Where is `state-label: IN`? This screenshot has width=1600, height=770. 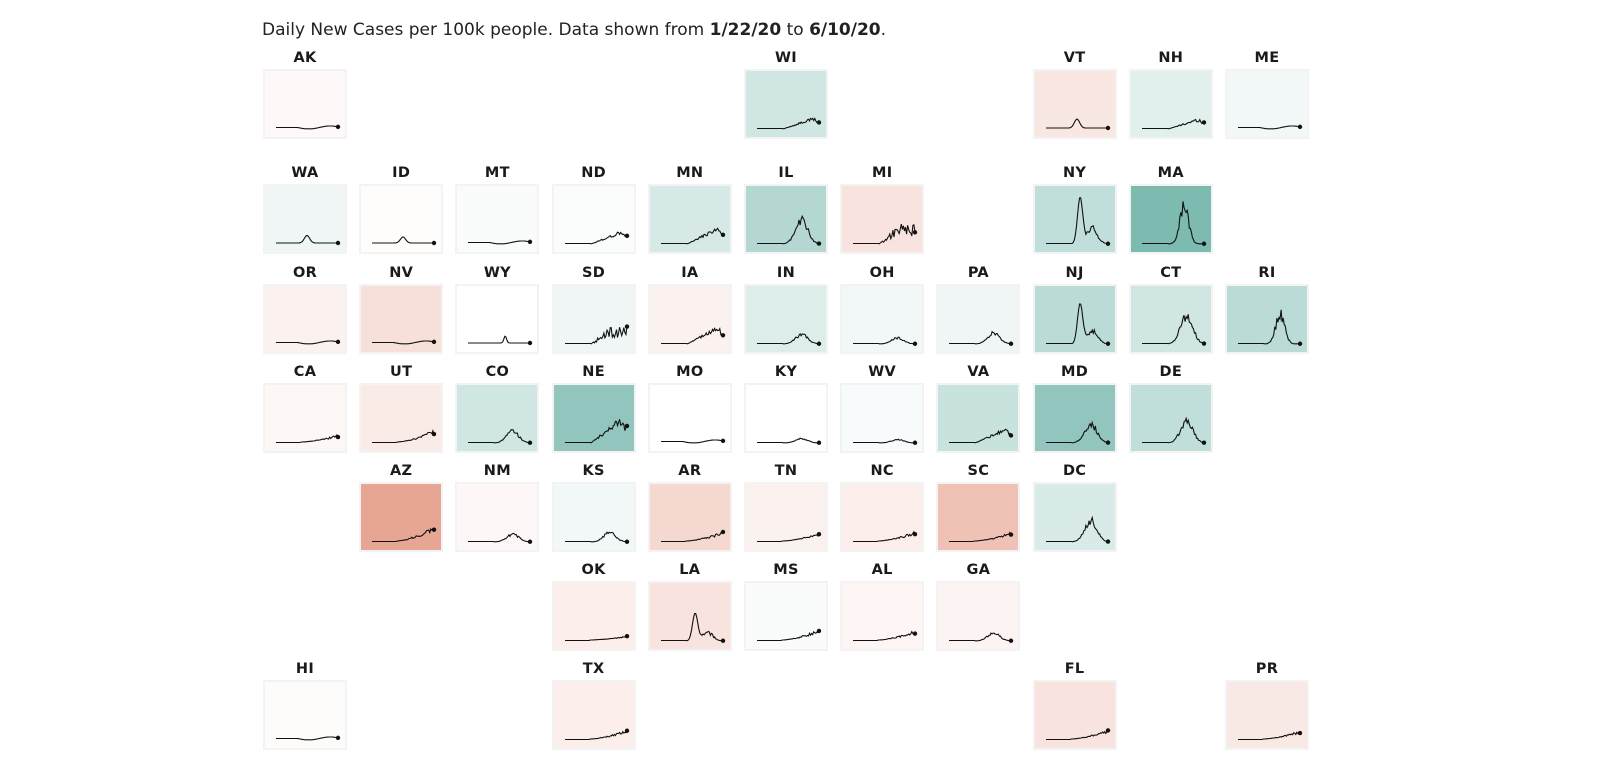
state-label: IN is located at coordinates (786, 273).